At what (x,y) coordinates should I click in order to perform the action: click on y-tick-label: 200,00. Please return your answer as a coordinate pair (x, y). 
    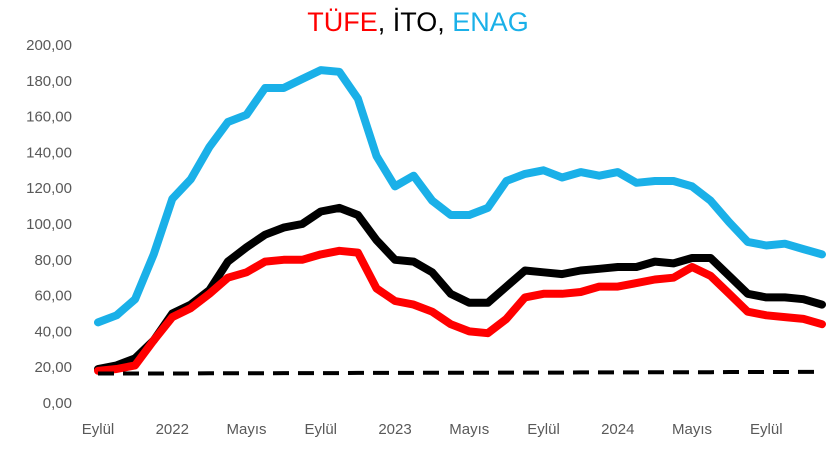
    Looking at the image, I should click on (49, 45).